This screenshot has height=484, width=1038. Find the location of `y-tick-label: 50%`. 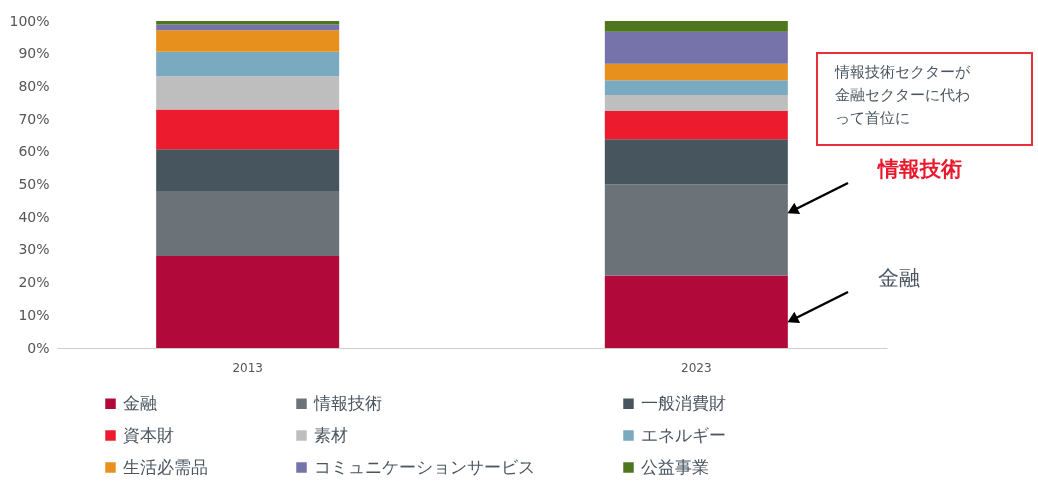

y-tick-label: 50% is located at coordinates (34, 184).